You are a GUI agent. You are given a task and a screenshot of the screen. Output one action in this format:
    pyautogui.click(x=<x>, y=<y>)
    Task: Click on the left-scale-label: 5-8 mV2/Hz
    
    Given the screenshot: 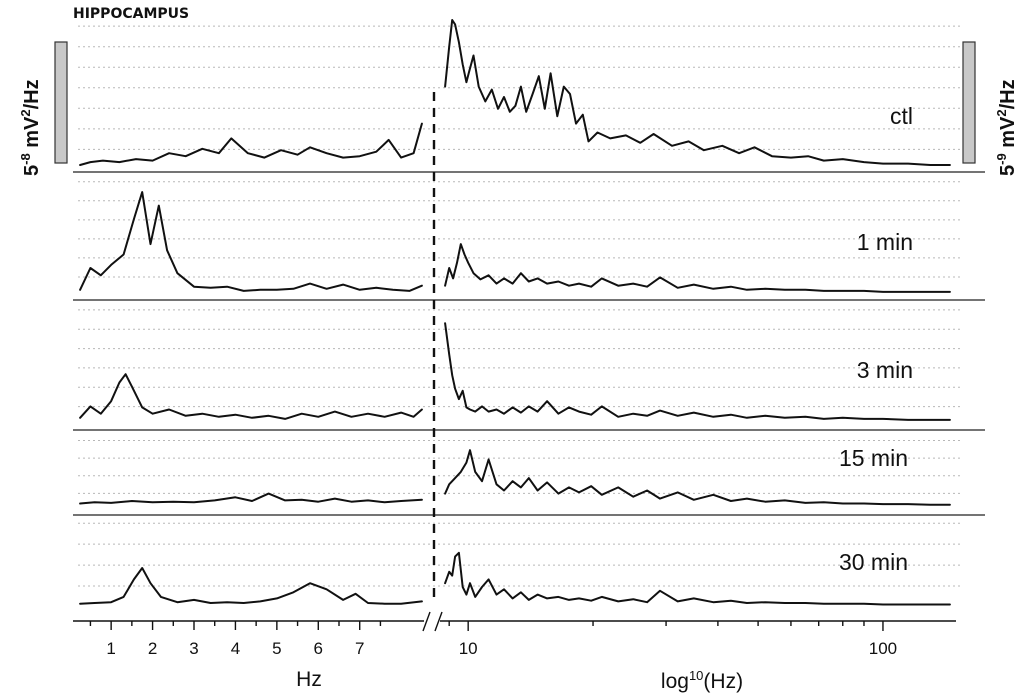 What is the action you would take?
    pyautogui.click(x=30, y=127)
    